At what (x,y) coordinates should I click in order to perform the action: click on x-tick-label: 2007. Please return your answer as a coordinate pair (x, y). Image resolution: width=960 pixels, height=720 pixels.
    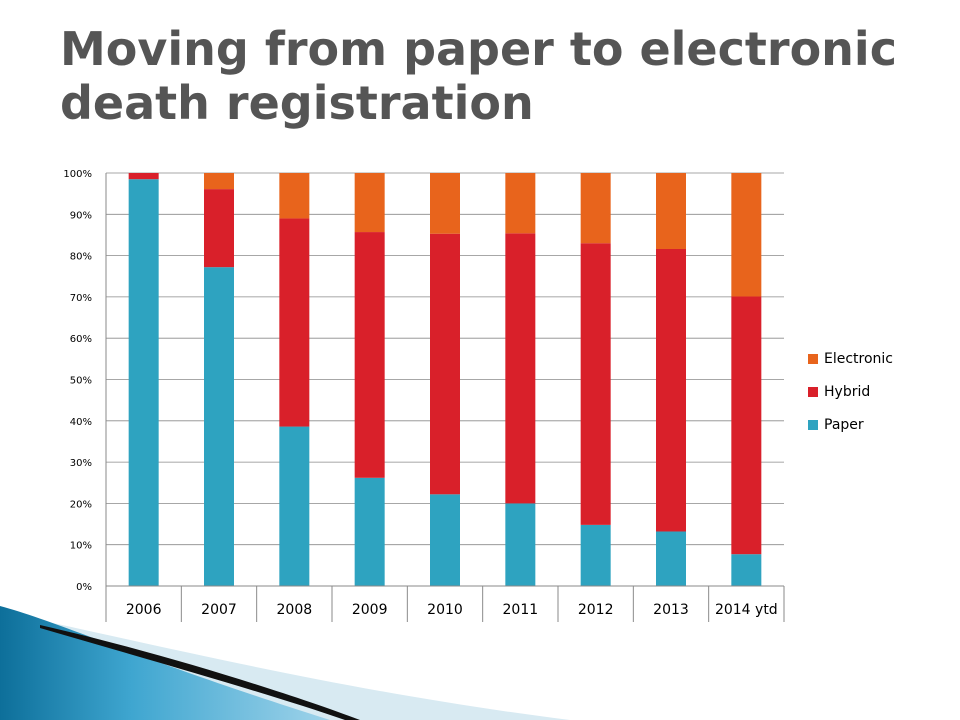
    Looking at the image, I should click on (219, 610).